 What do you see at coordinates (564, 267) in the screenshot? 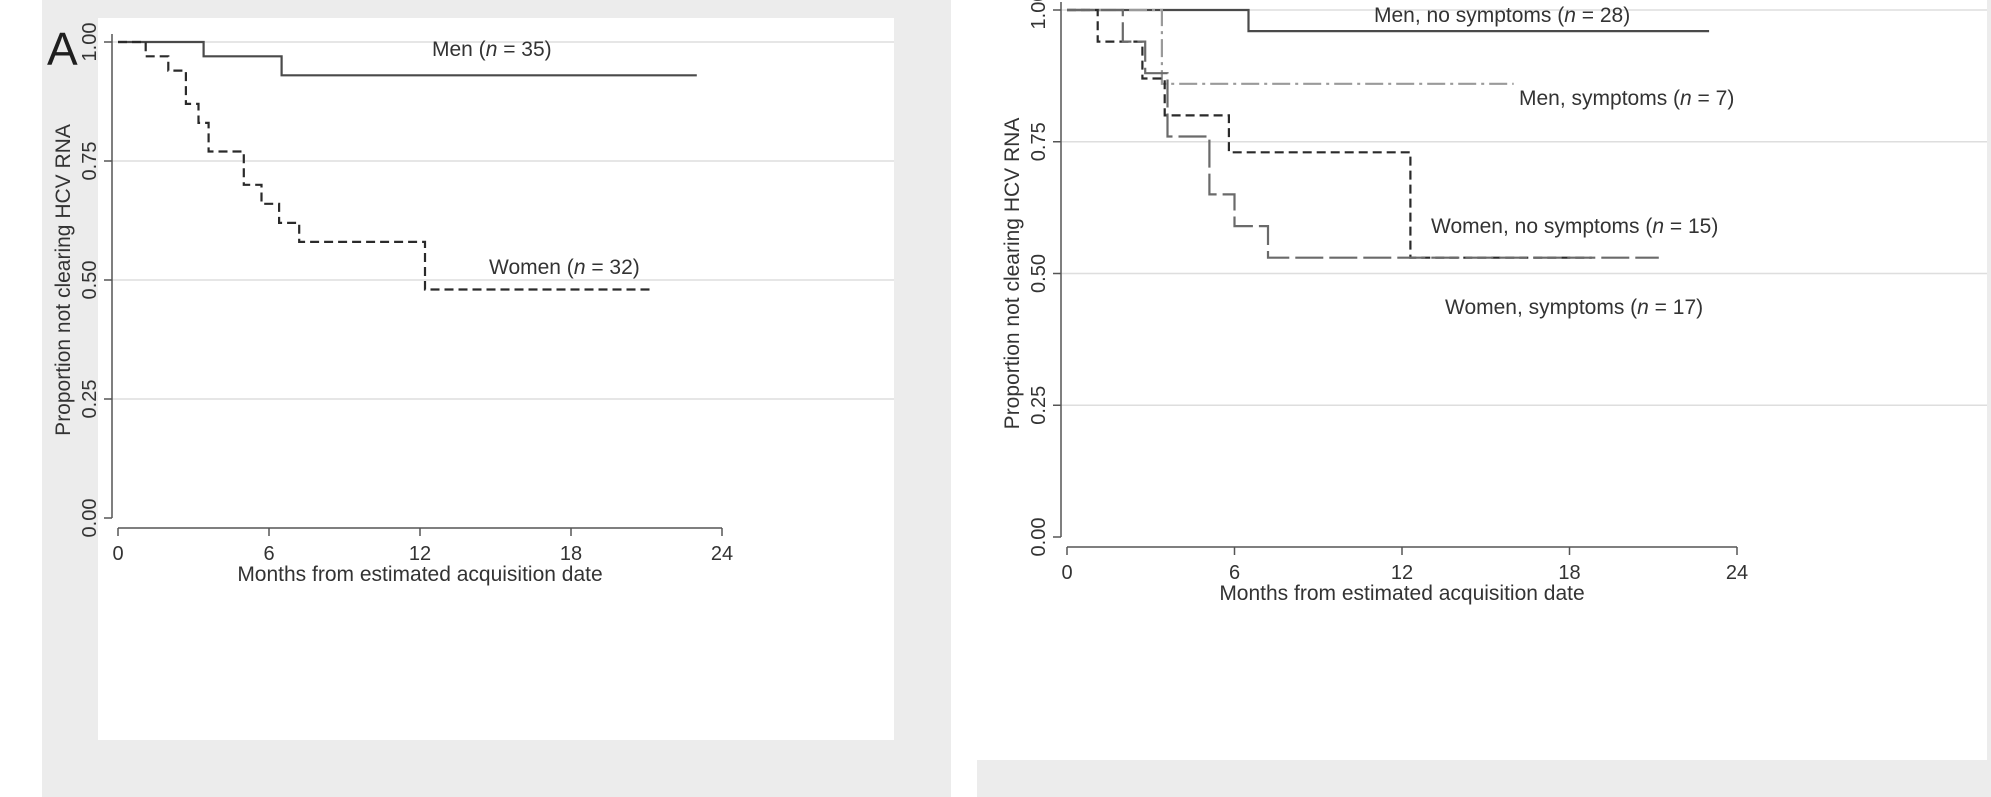
I see `series-label: Women (n = 32)` at bounding box center [564, 267].